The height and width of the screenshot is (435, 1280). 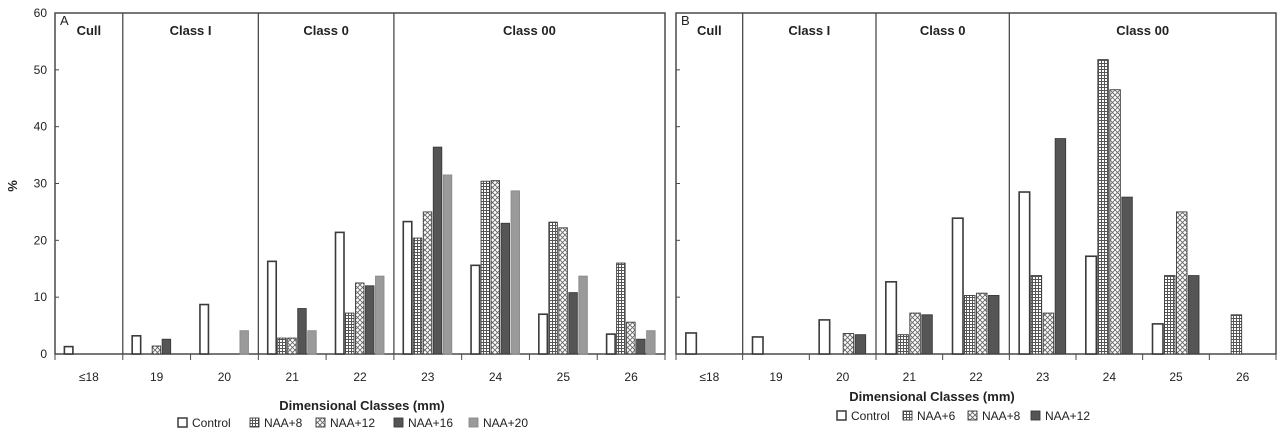 What do you see at coordinates (870, 416) in the screenshot?
I see `legend-label: Control` at bounding box center [870, 416].